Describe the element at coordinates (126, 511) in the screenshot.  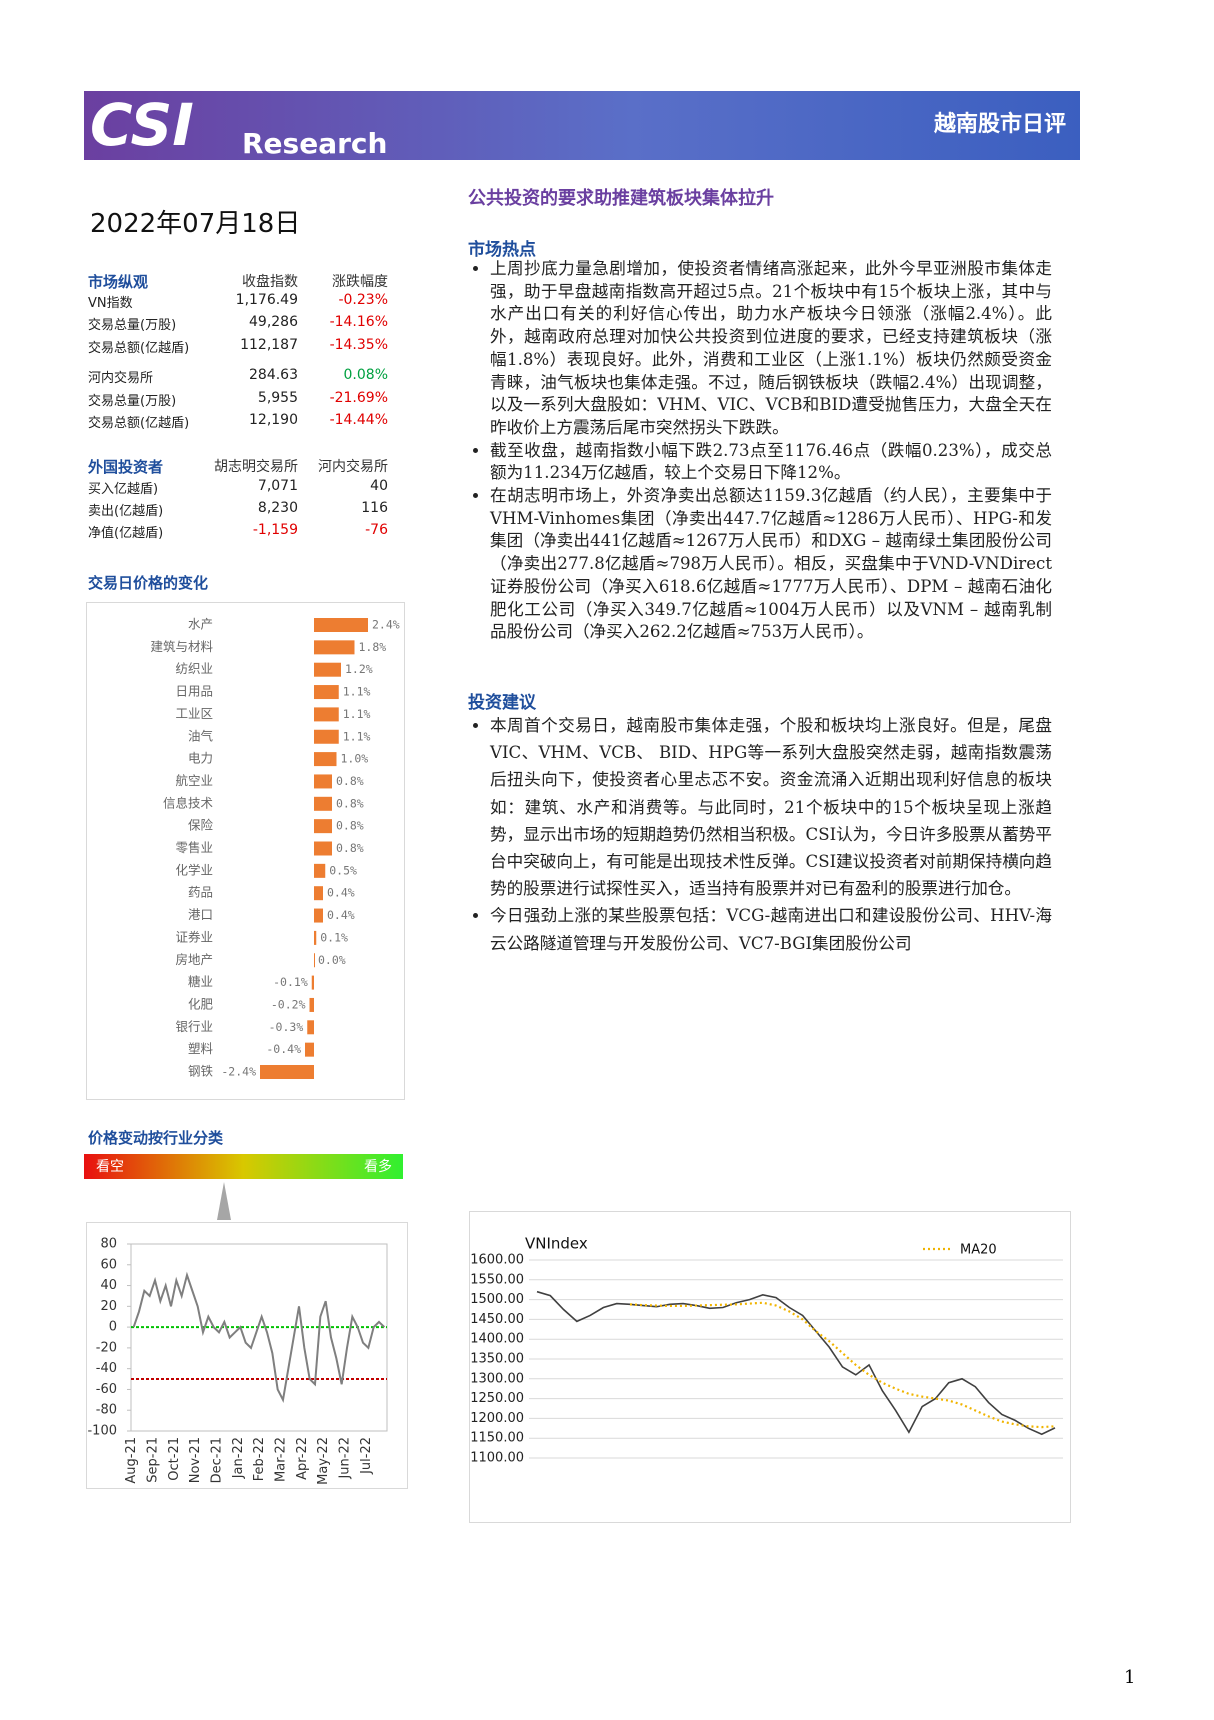
I see `table-cell: 卖出(亿越盾)` at that location.